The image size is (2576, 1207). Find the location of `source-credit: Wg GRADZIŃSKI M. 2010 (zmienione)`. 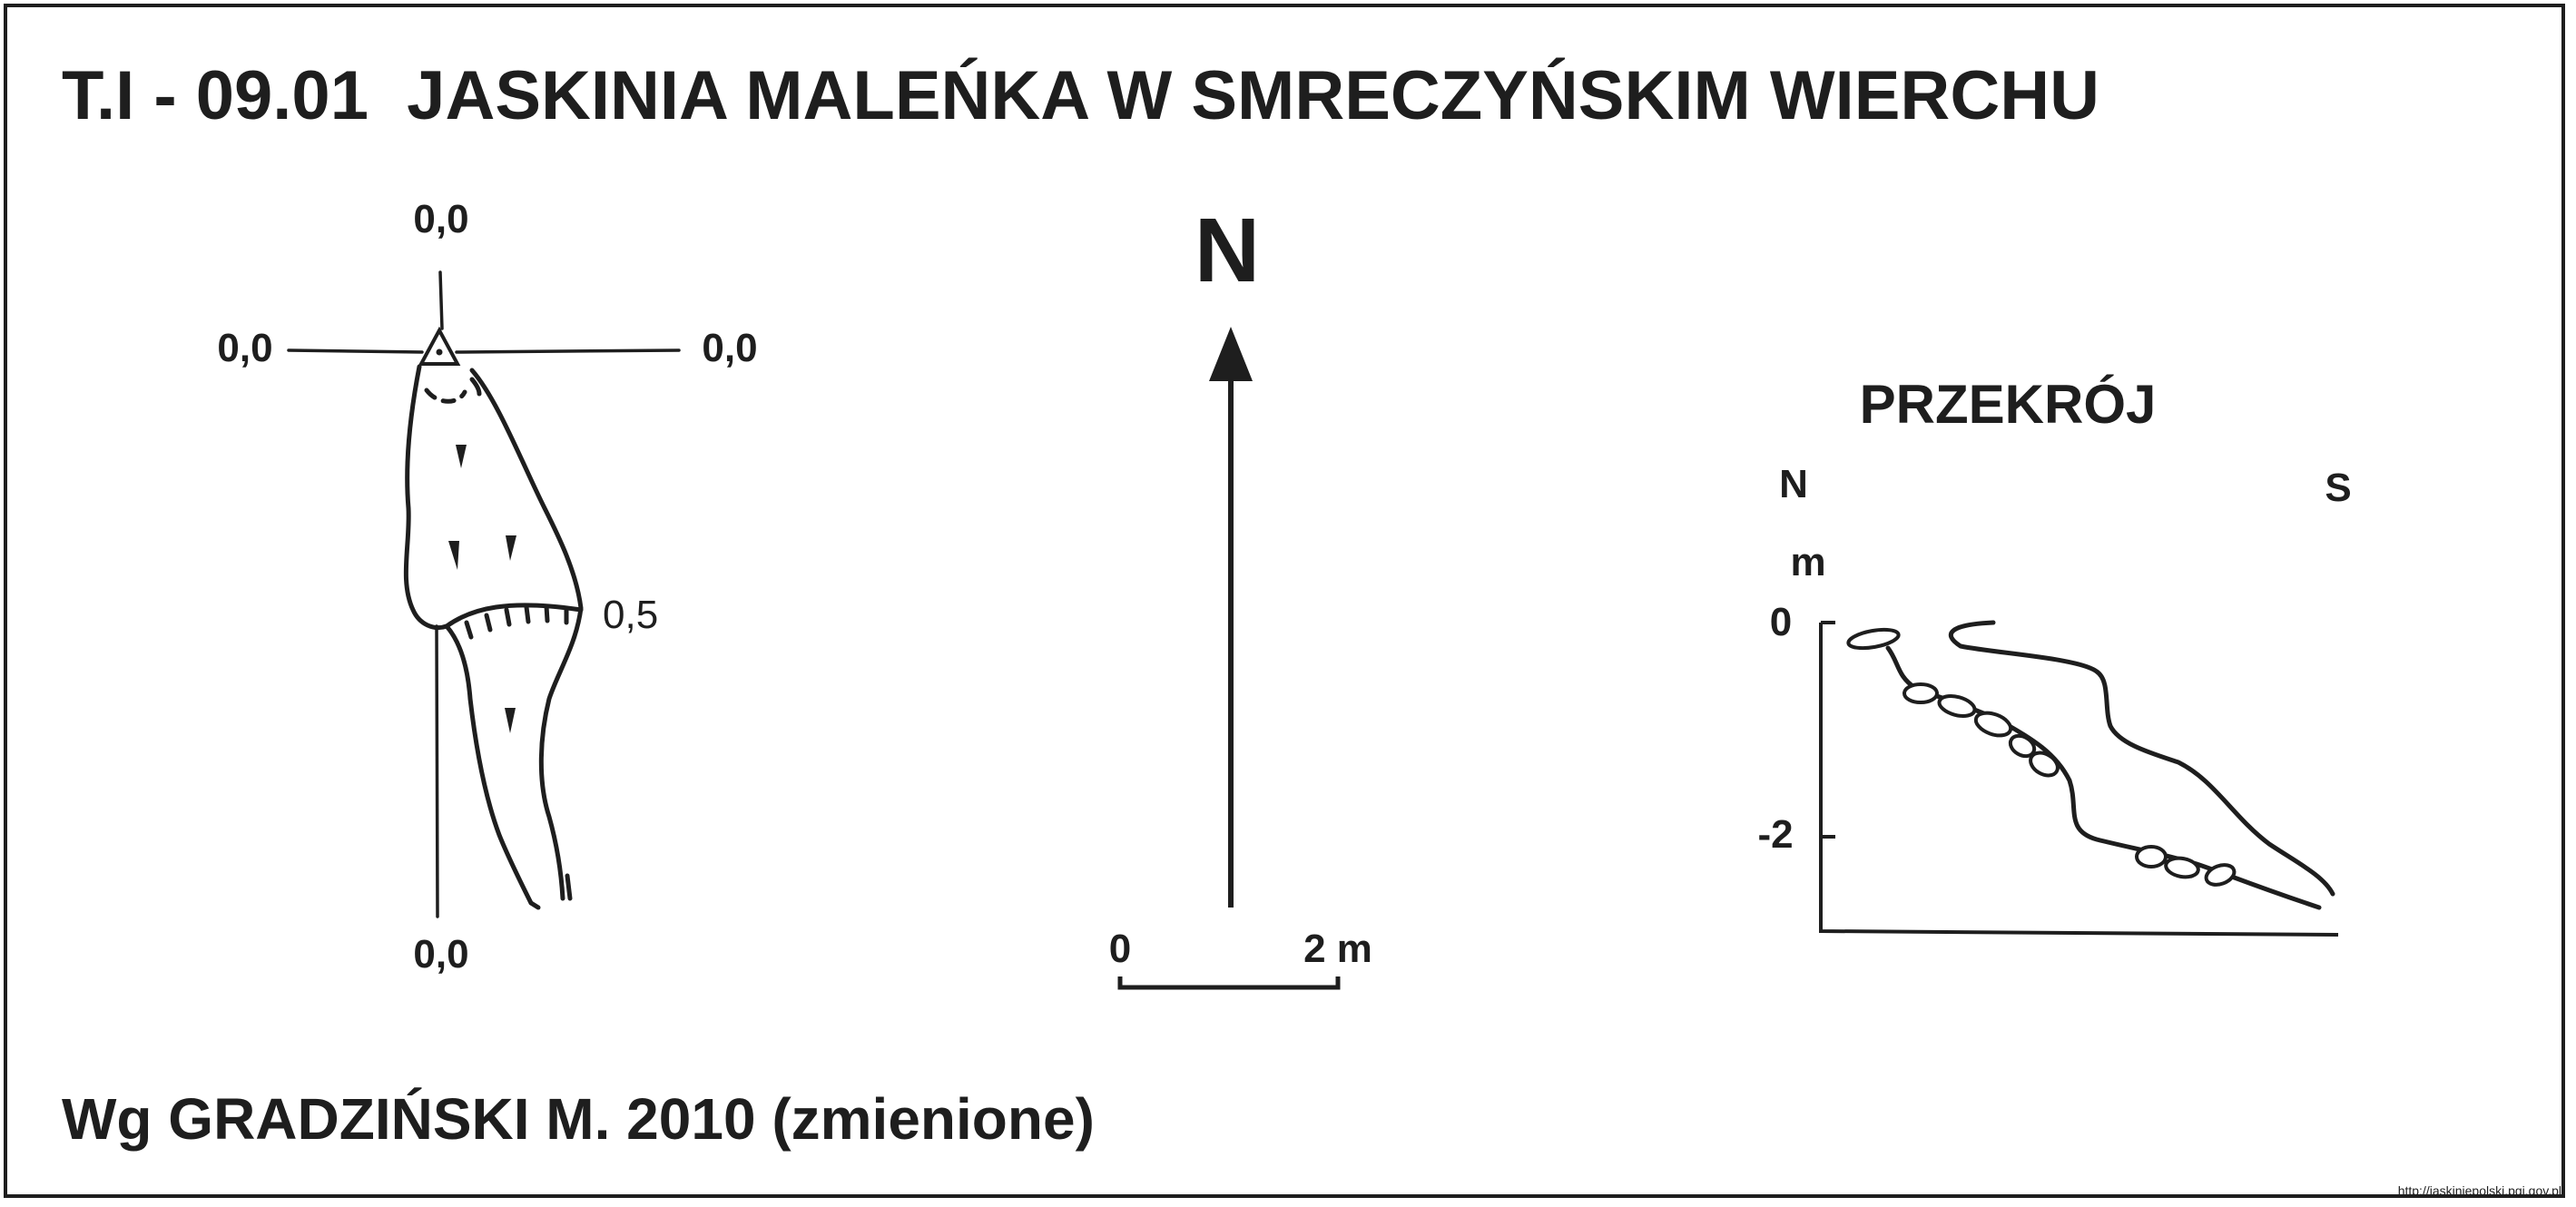

source-credit: Wg GRADZIŃSKI M. 2010 (zmienione) is located at coordinates (578, 1119).